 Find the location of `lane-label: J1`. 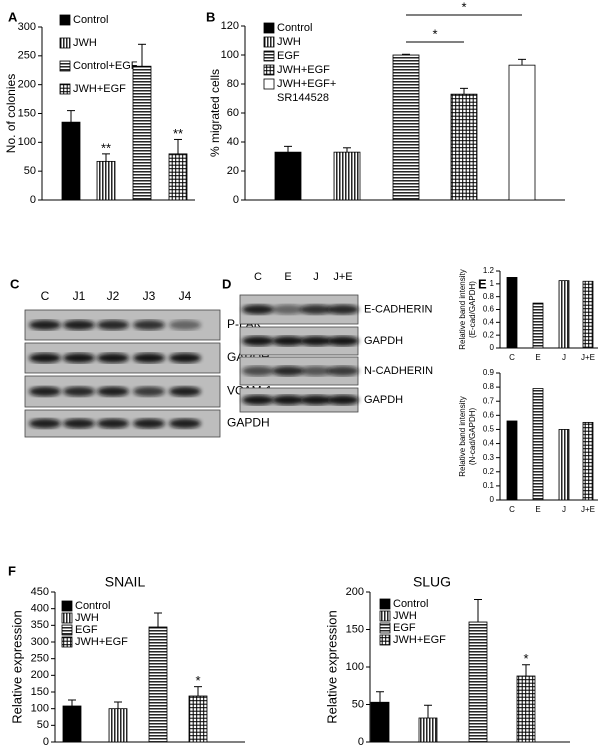

lane-label: J1 is located at coordinates (79, 296).